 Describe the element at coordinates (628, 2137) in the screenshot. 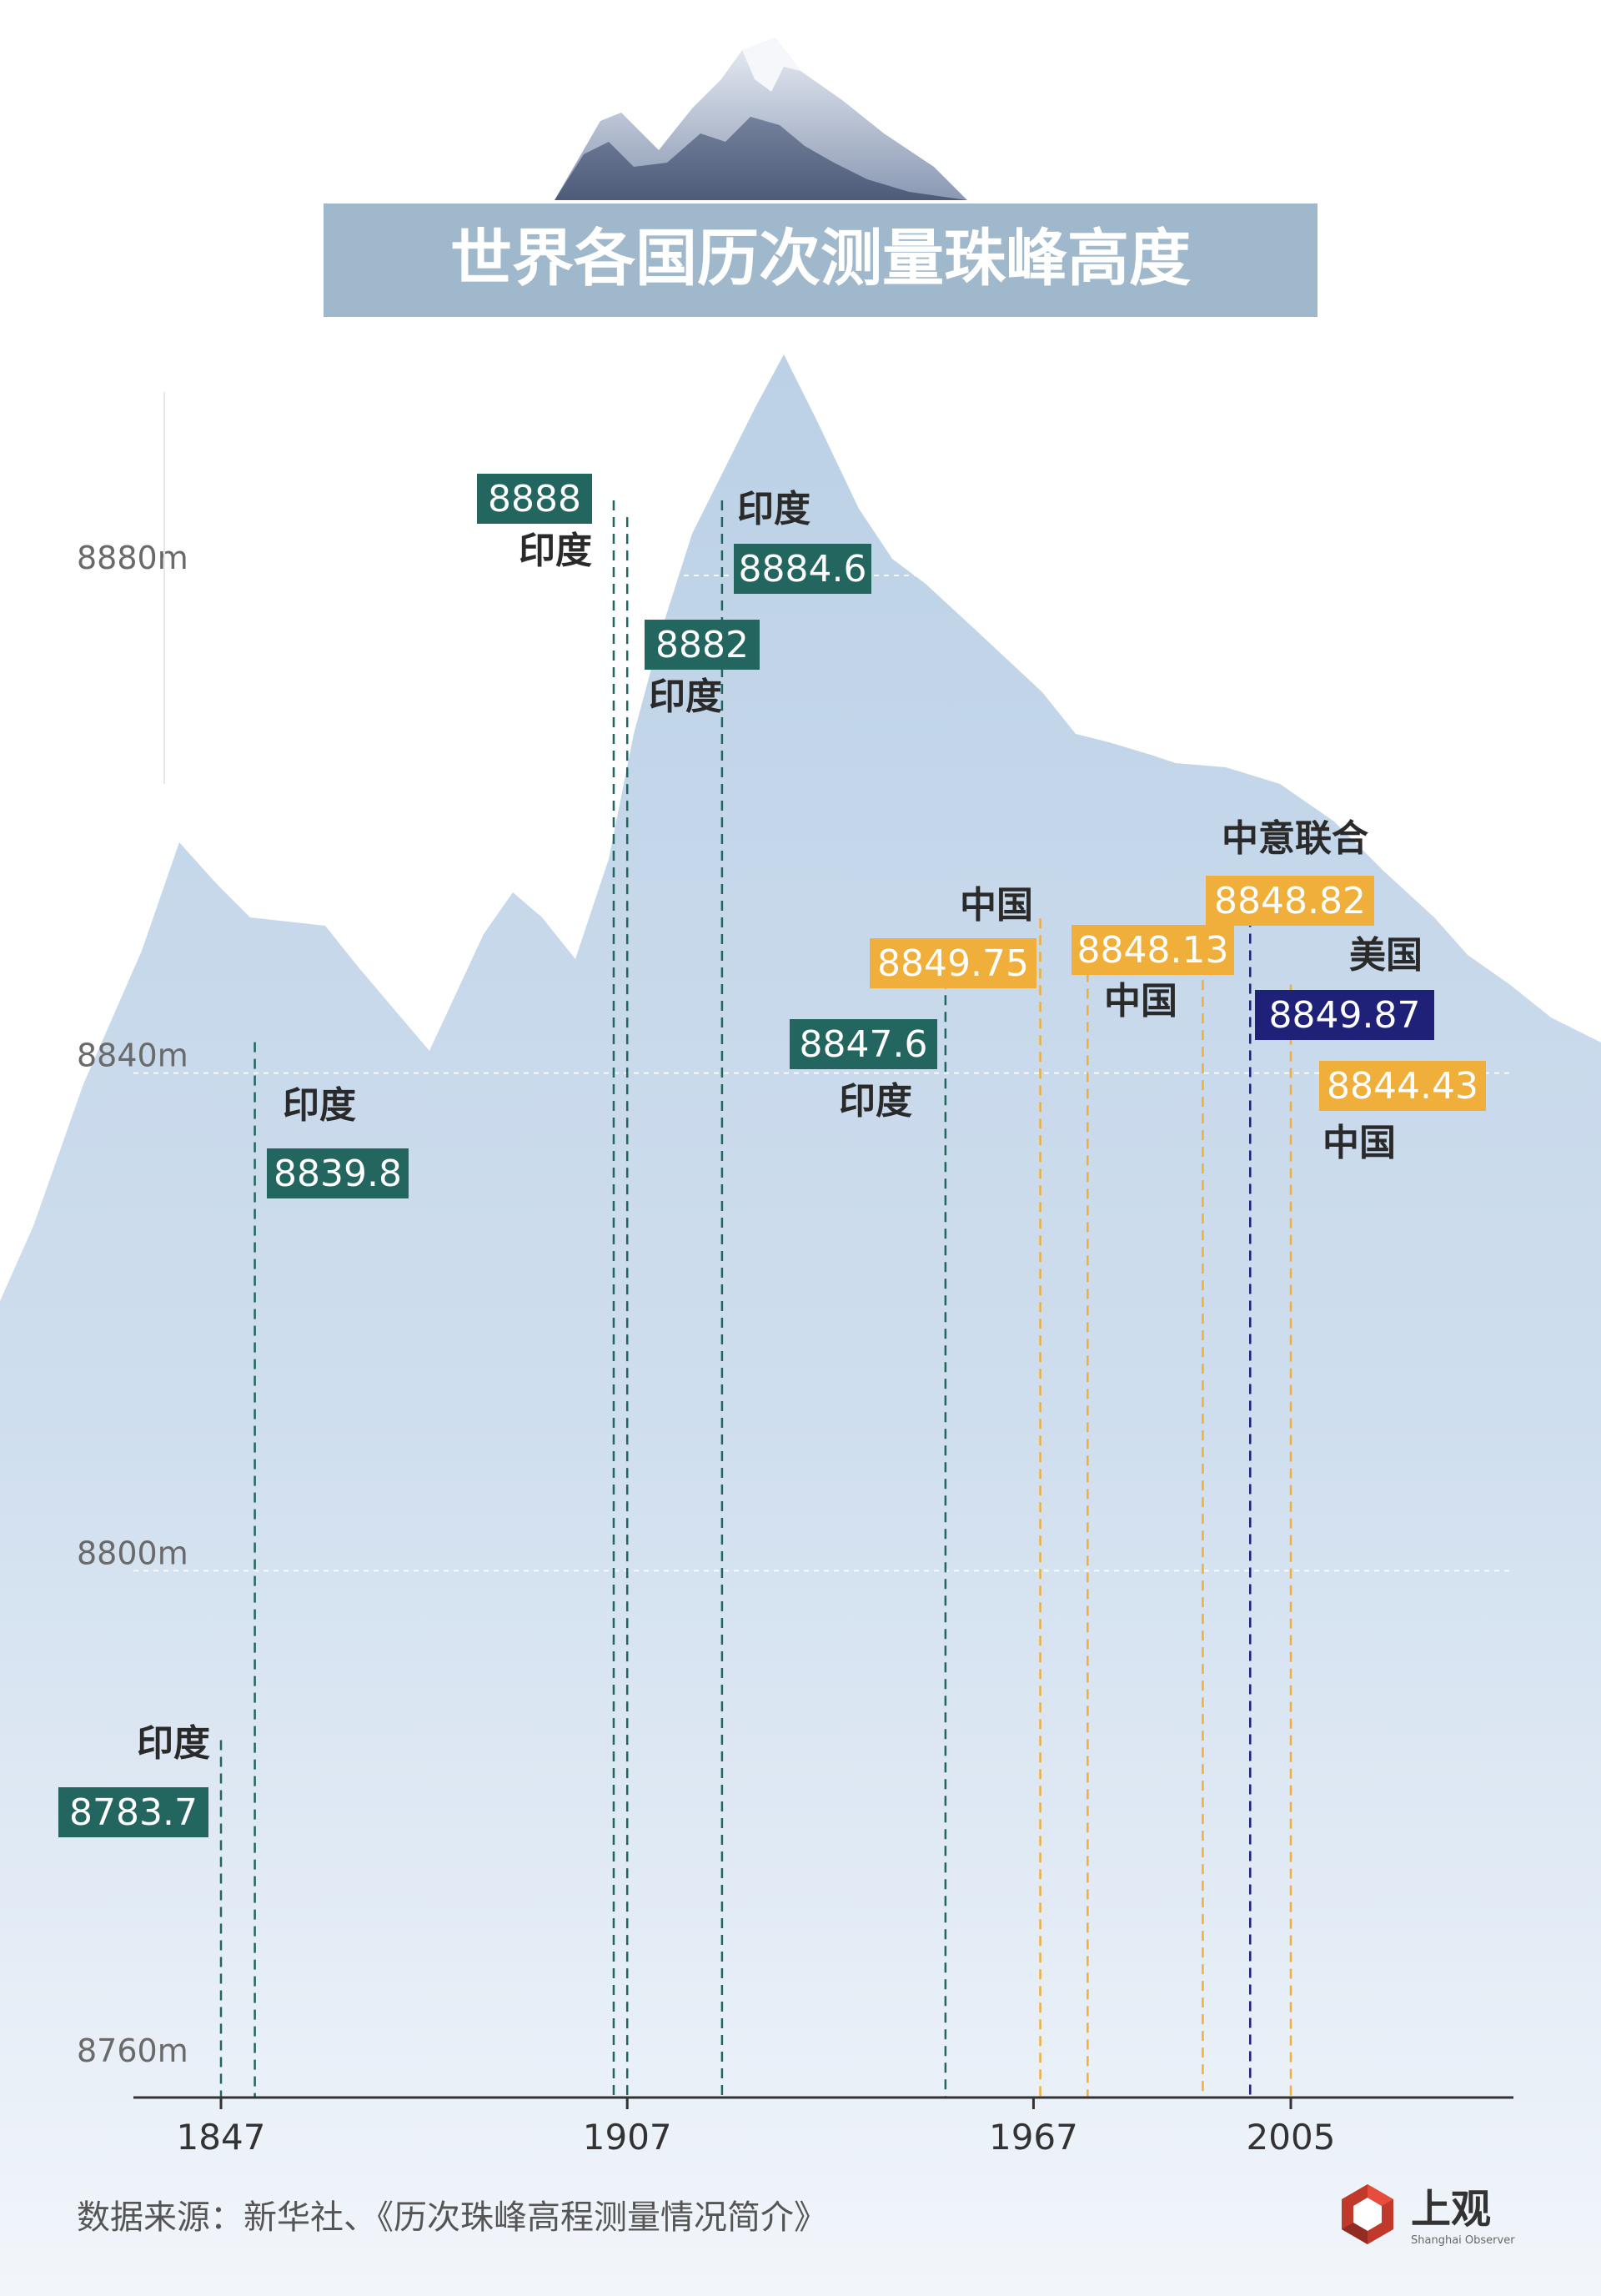

I see `x-tick-label: 1907` at that location.